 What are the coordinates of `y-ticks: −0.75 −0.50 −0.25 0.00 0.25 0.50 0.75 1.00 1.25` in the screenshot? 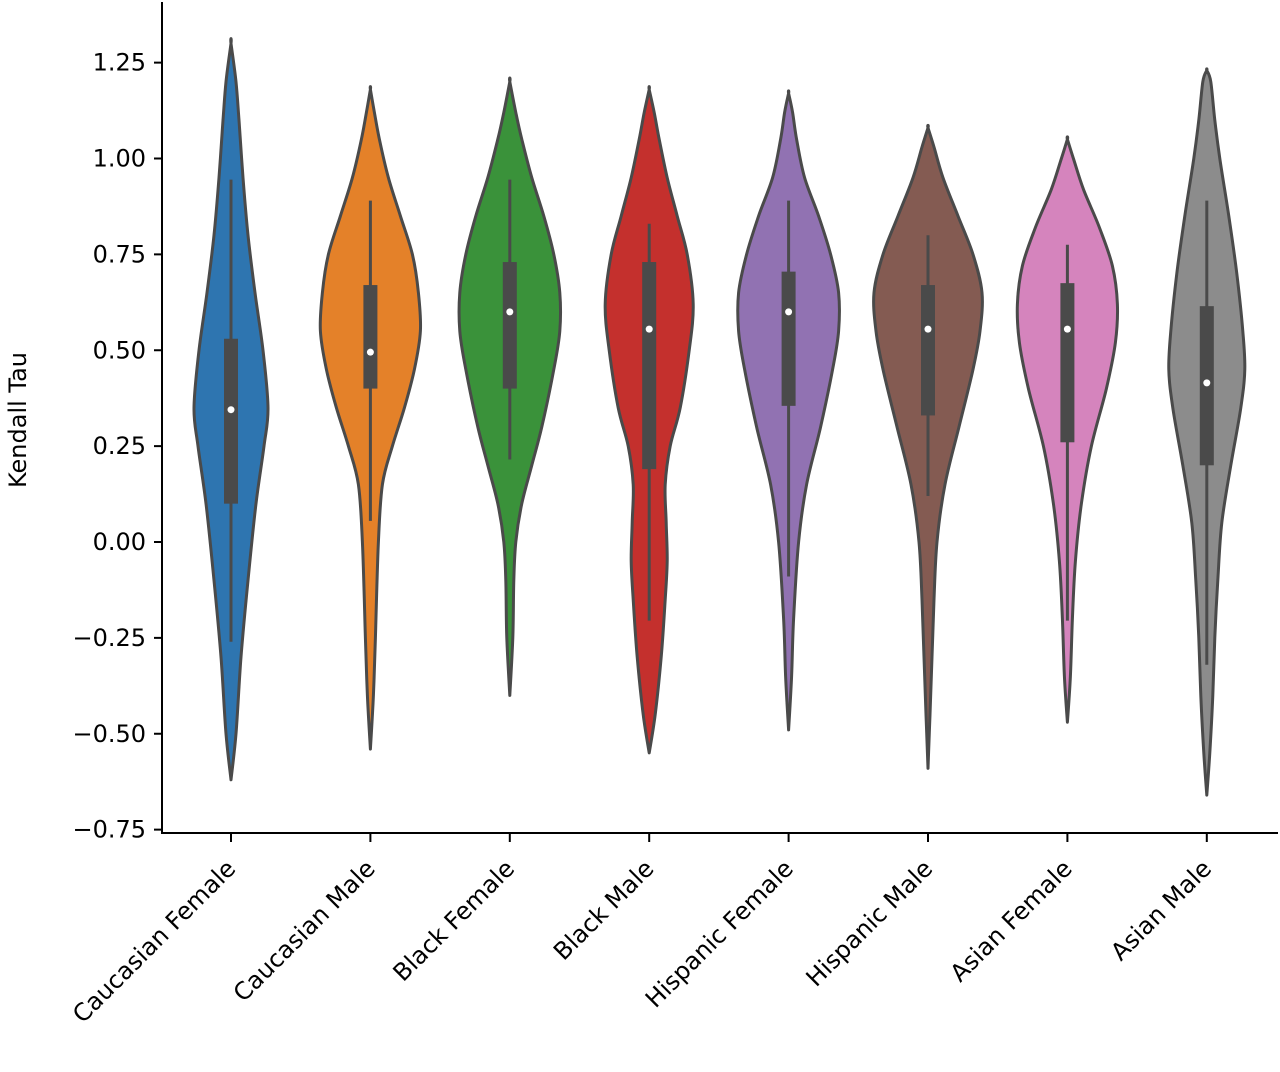 It's located at (117, 446).